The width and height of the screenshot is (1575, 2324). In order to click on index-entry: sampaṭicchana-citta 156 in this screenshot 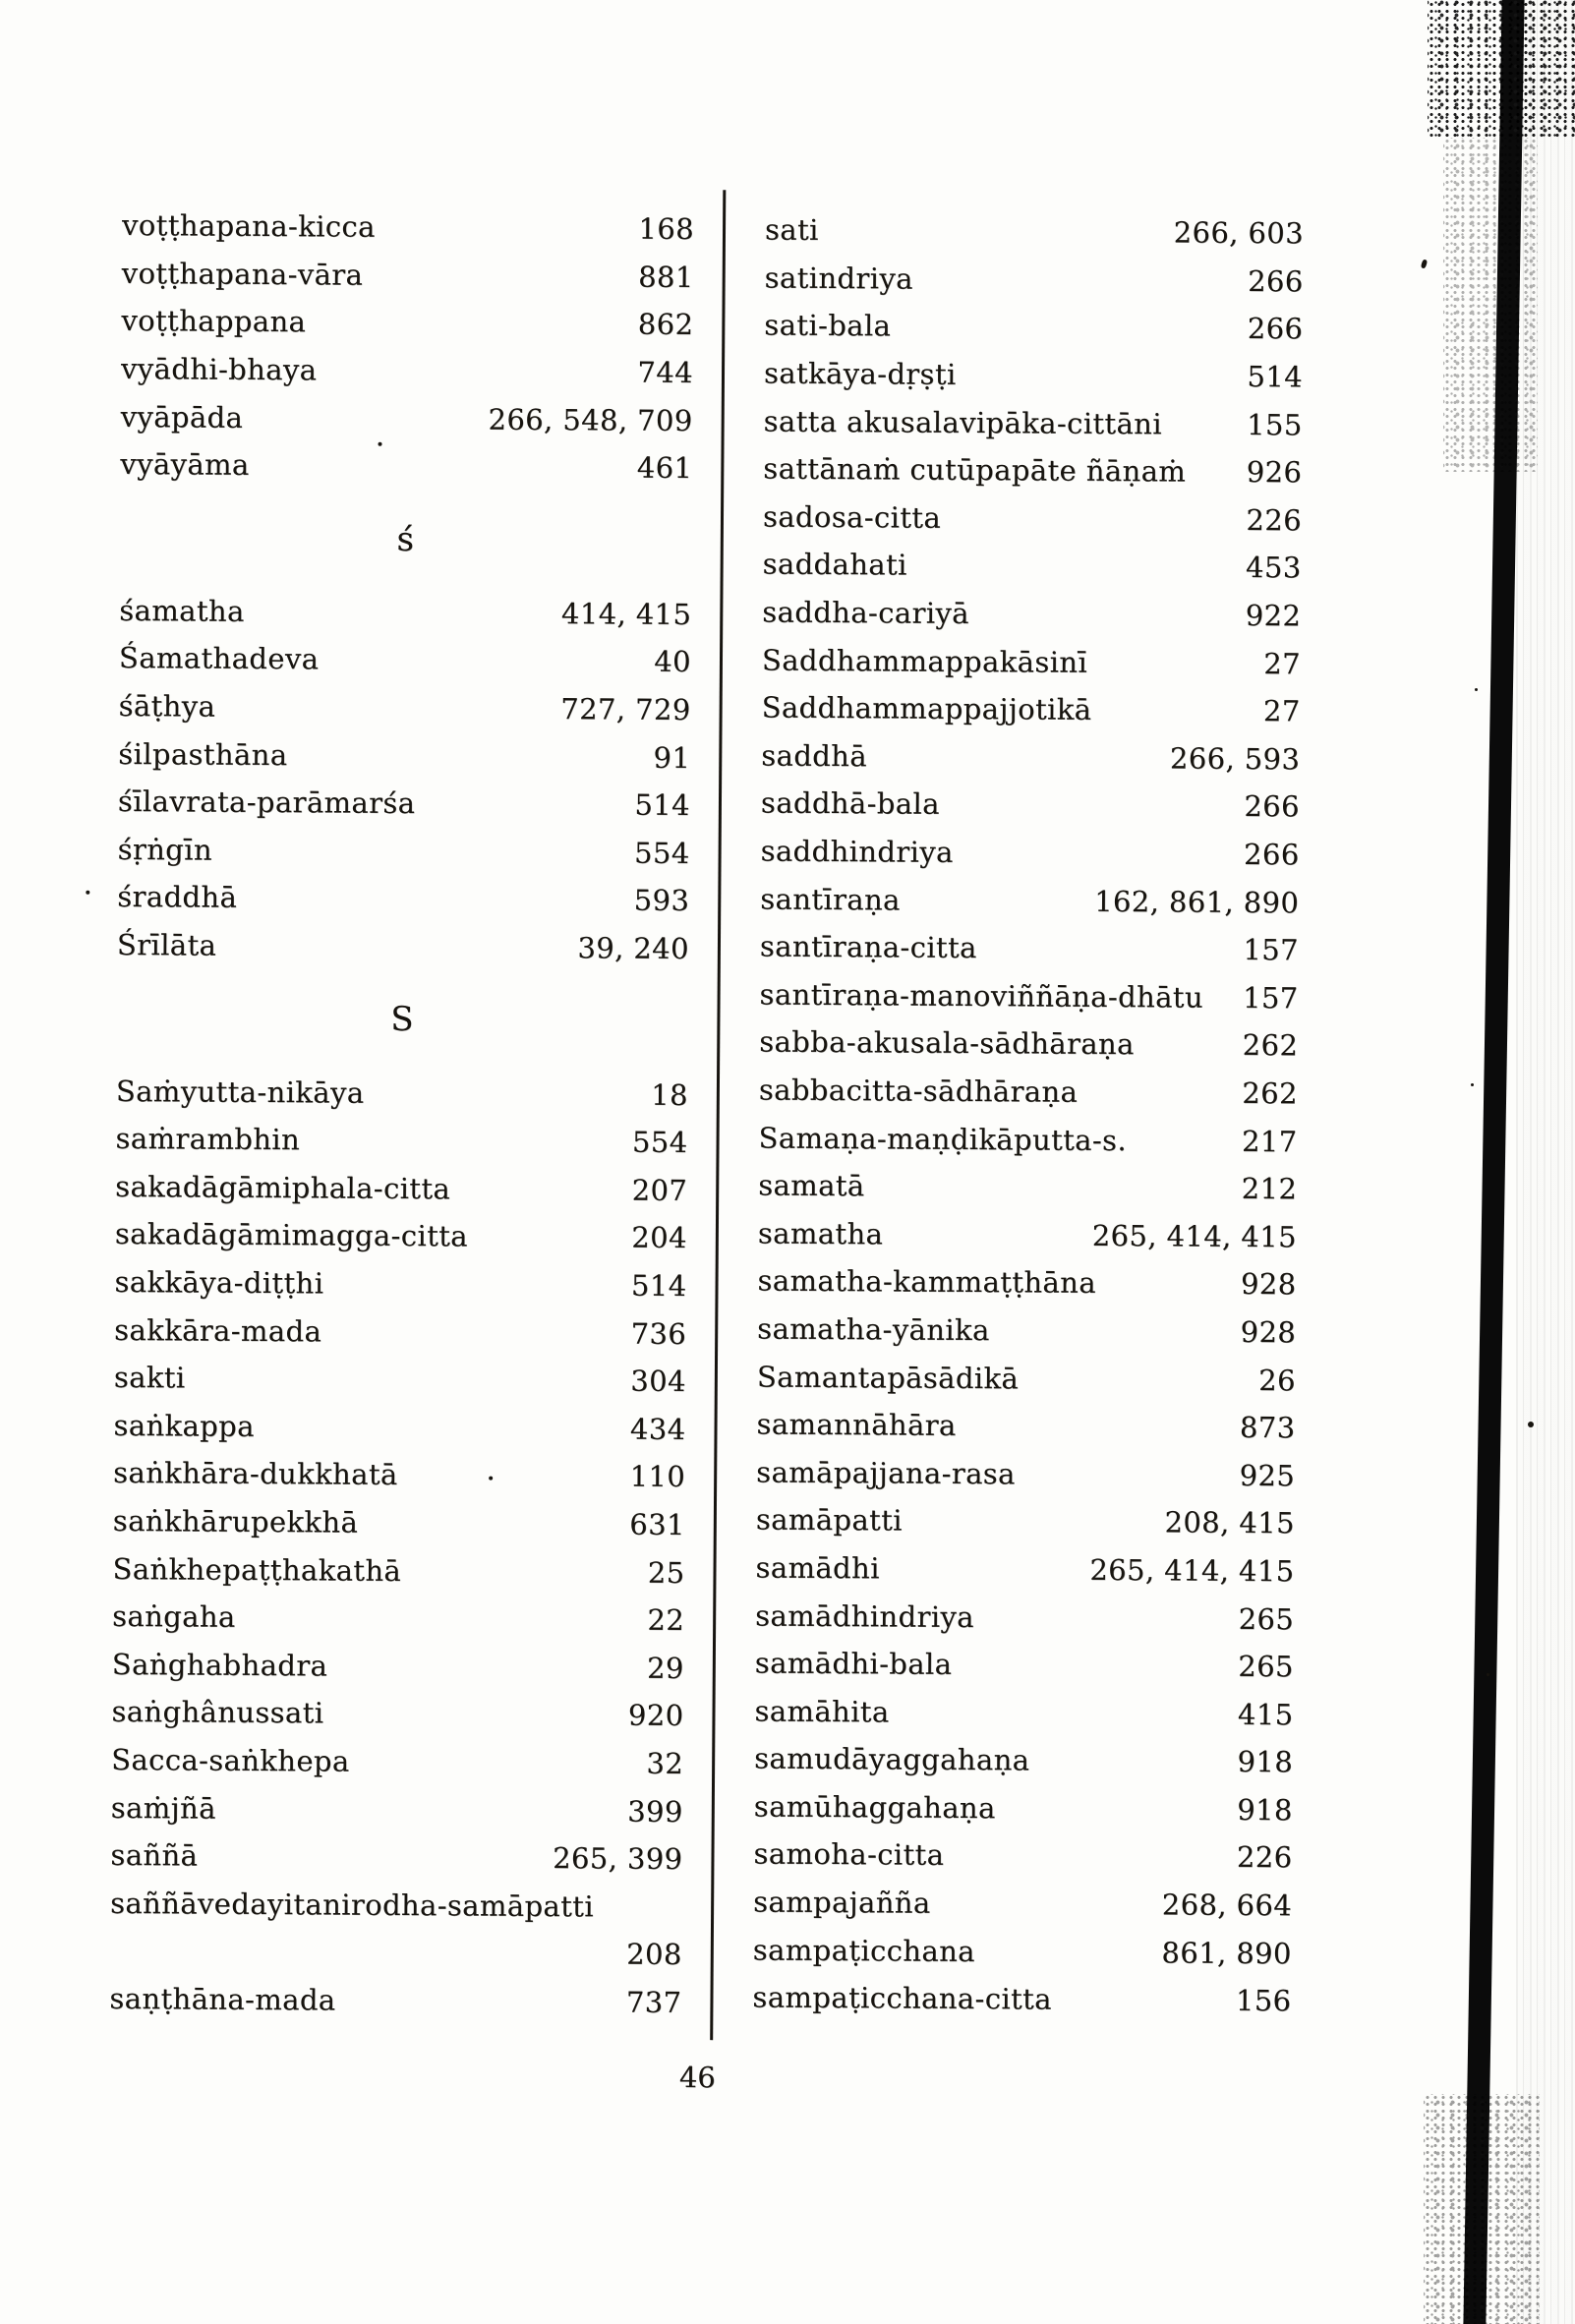, I will do `click(1021, 1998)`.